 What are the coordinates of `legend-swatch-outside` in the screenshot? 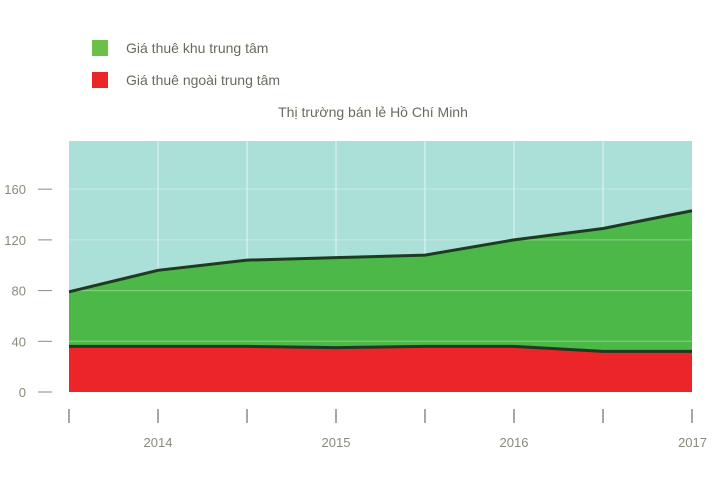 It's located at (100, 80).